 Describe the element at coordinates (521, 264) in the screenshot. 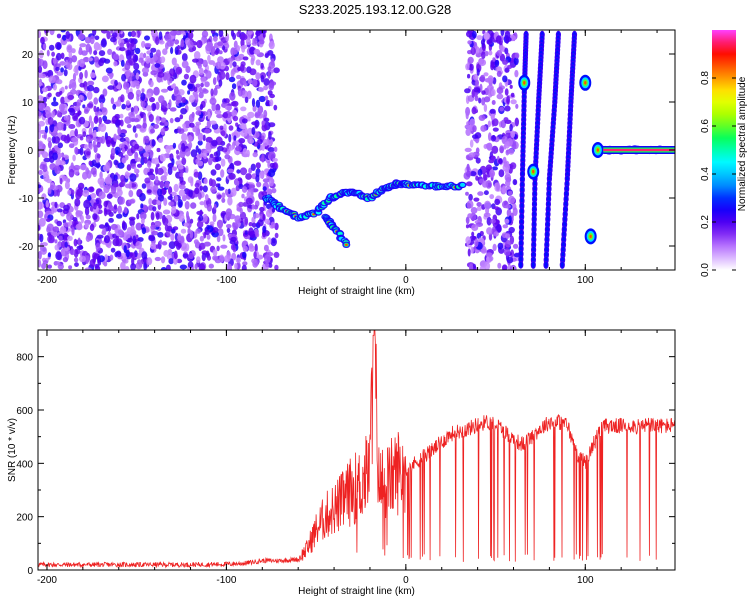

I see `streak-core` at that location.